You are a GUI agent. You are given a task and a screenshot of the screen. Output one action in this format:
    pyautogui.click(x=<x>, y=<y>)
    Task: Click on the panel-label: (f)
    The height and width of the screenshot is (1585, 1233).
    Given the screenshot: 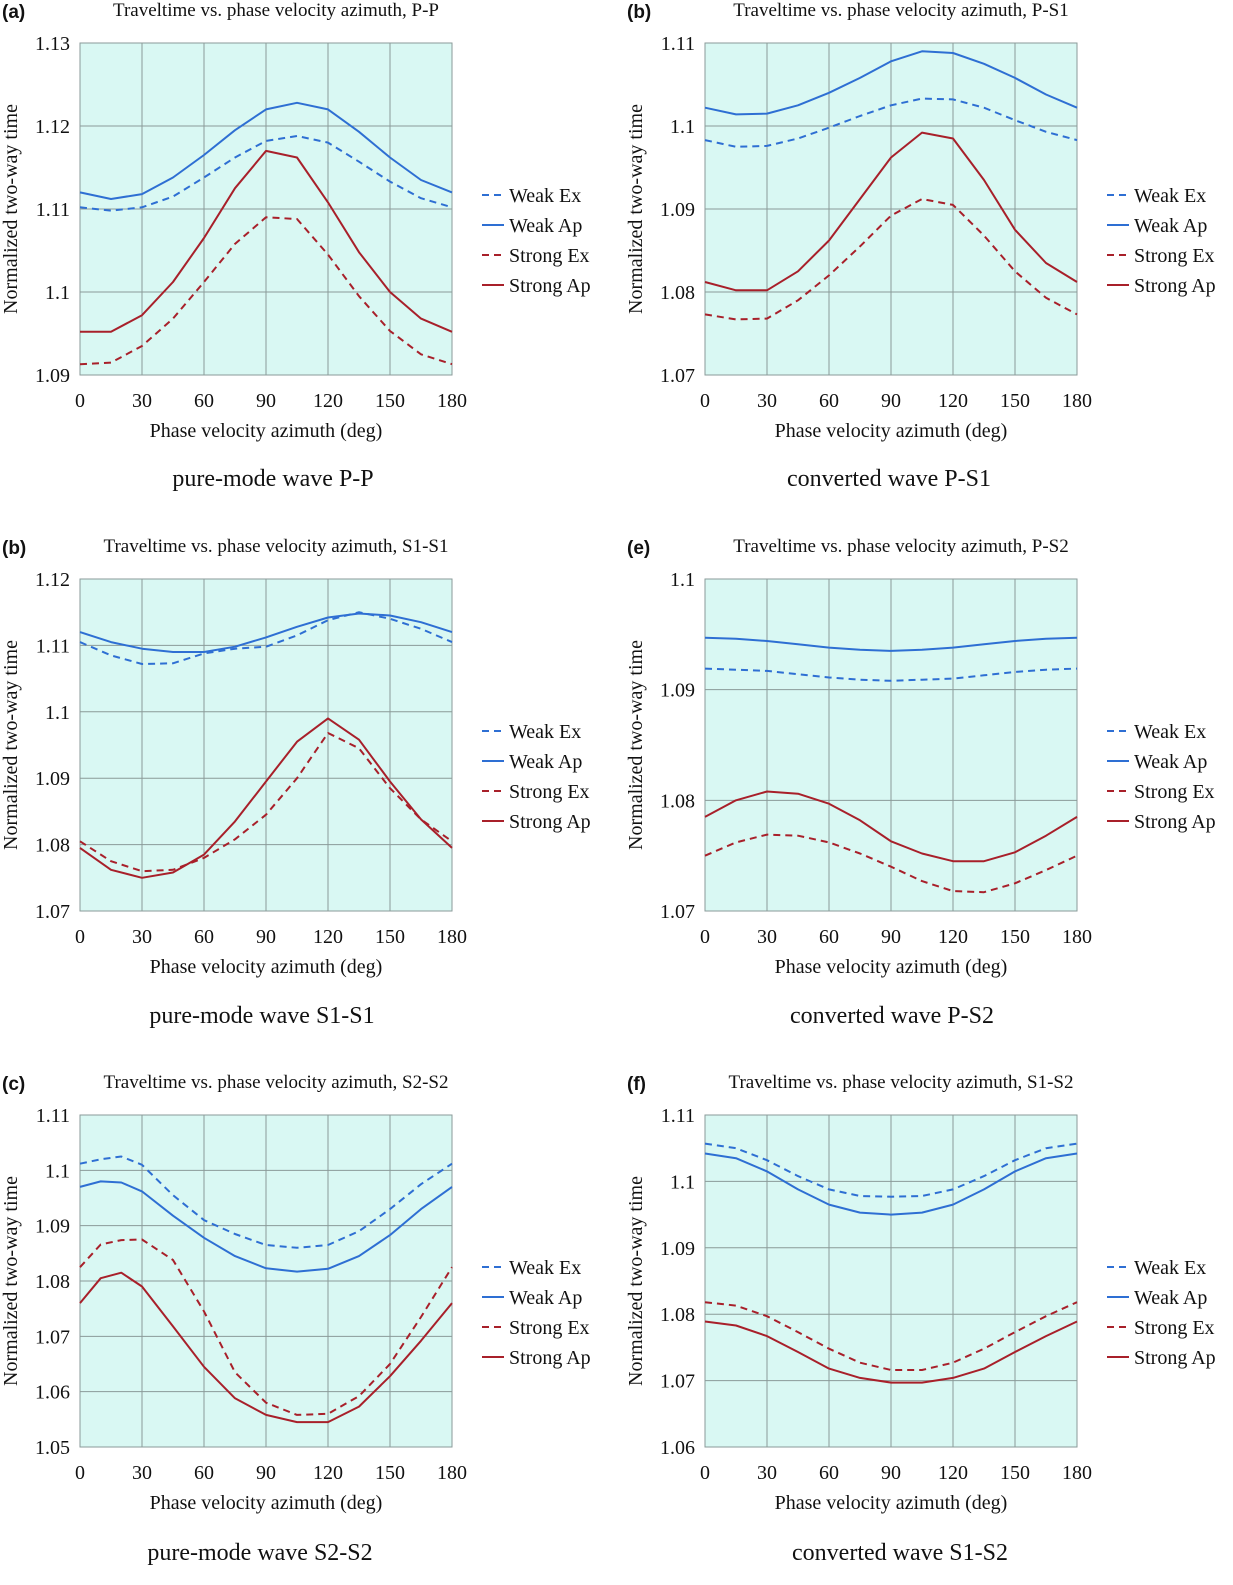 What is the action you would take?
    pyautogui.click(x=636, y=1084)
    